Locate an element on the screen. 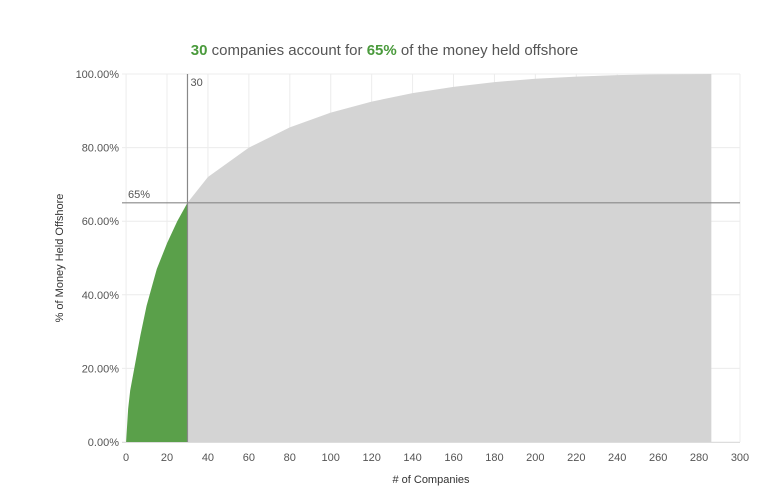  reference-label-y: 65% is located at coordinates (139, 195).